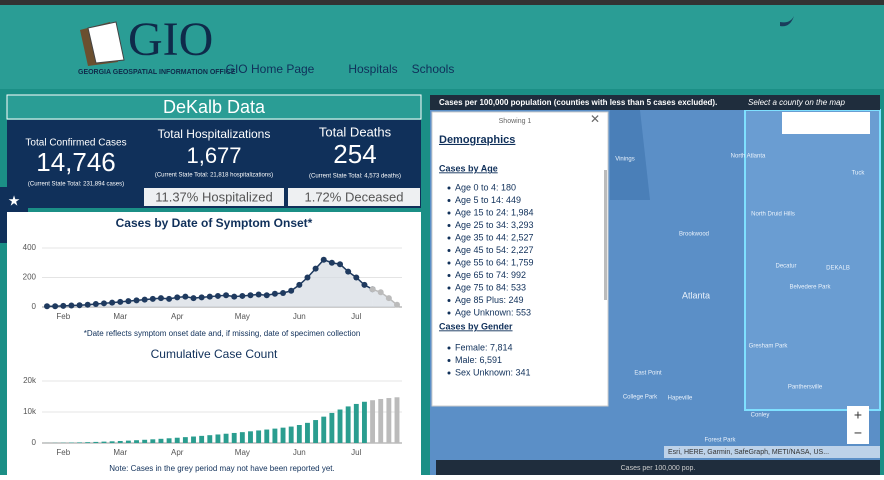 The width and height of the screenshot is (884, 480). I want to click on rate: 1.72% Deceased, so click(353, 196).